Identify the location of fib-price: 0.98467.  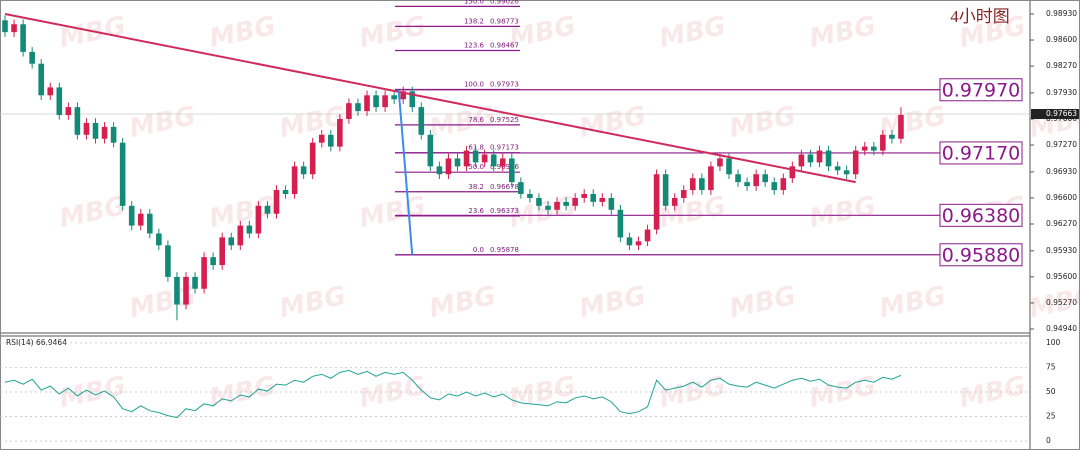
(504, 46).